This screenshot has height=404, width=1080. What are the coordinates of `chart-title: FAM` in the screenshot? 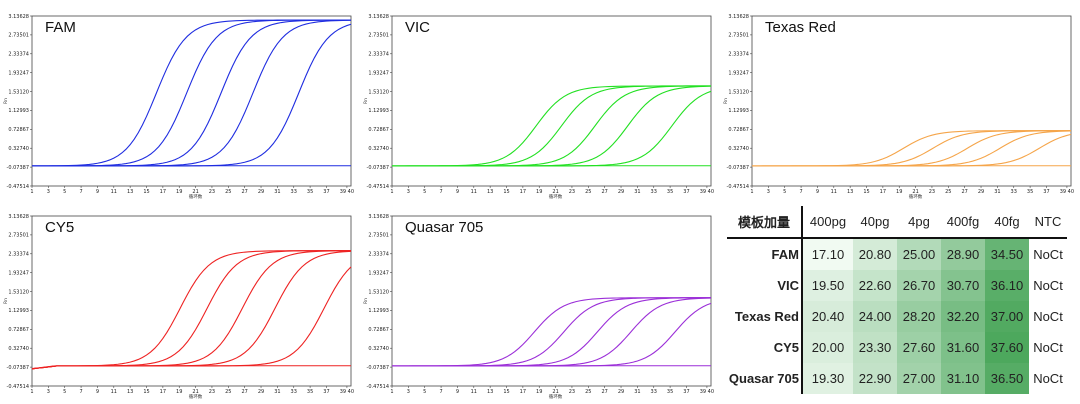 It's located at (60, 27).